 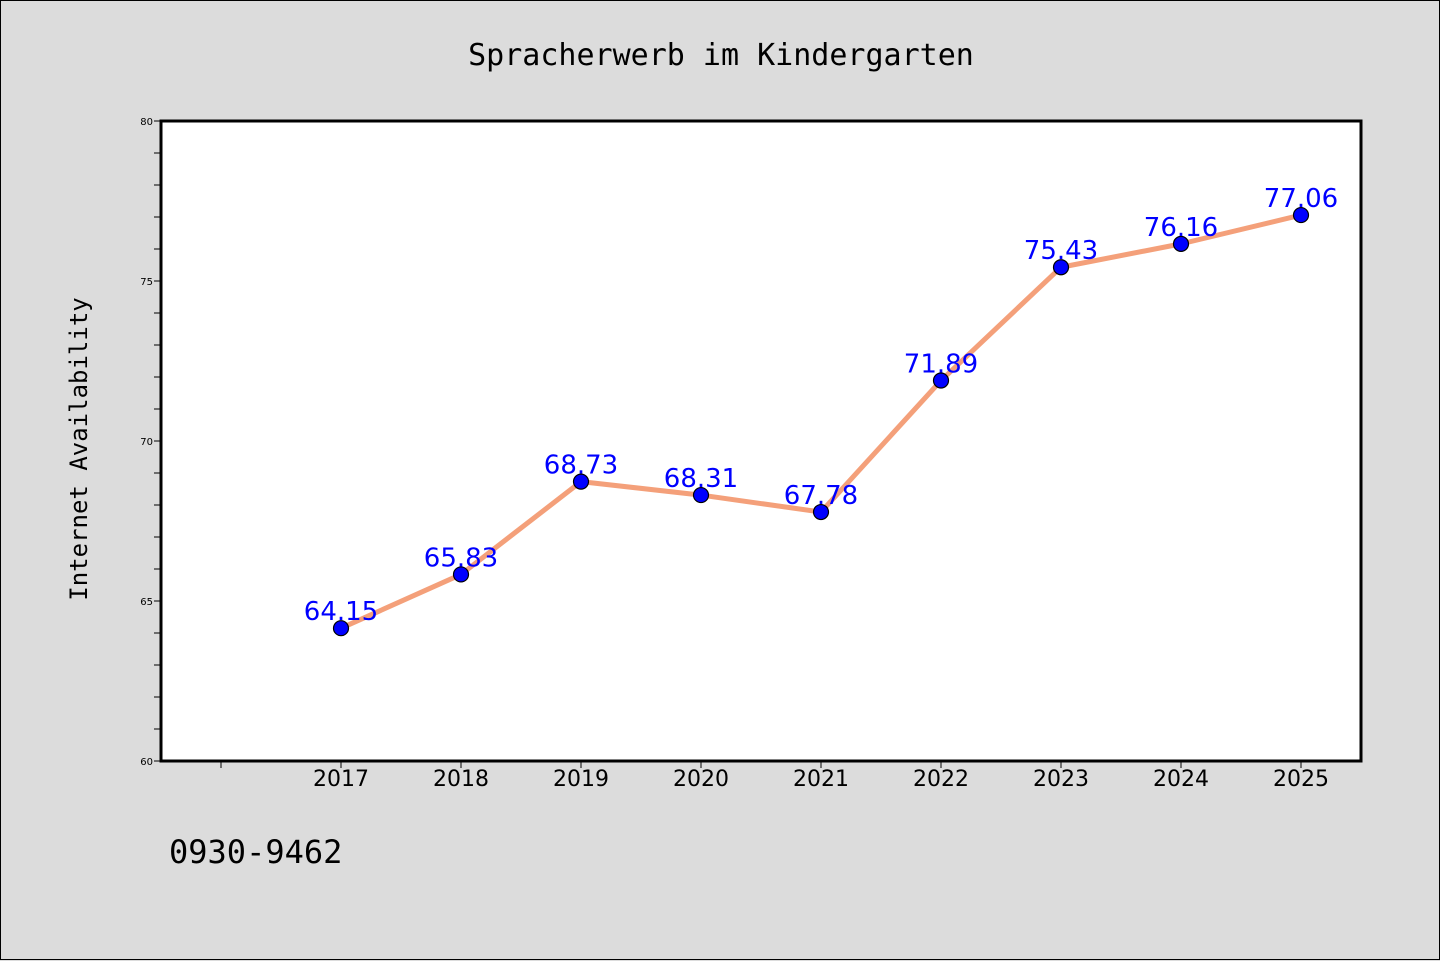 What do you see at coordinates (146, 122) in the screenshot?
I see `y-tick-label: 80` at bounding box center [146, 122].